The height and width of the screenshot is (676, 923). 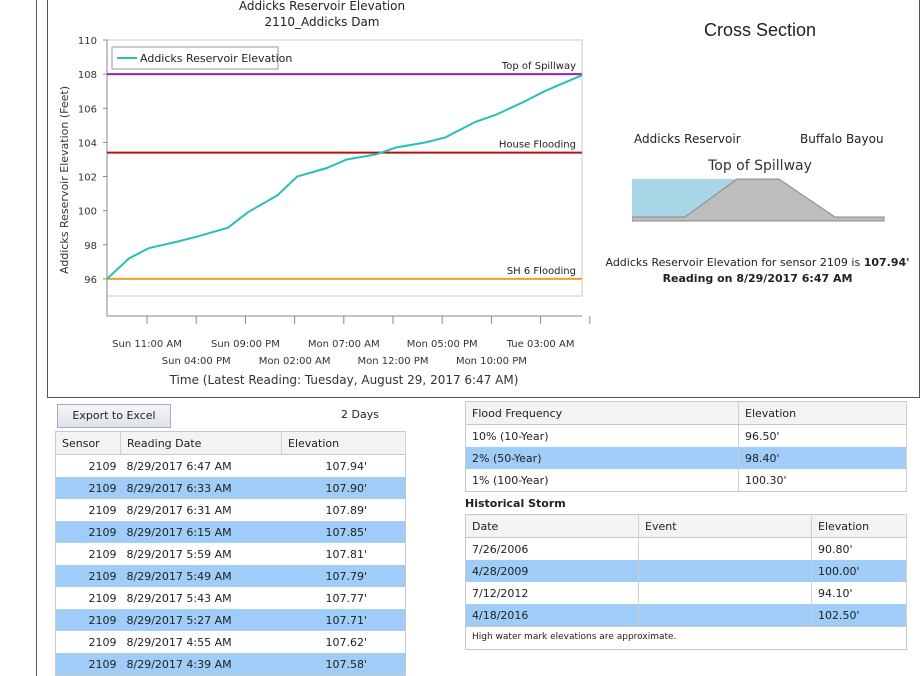 I want to click on table-cell: 10% (10-Year), so click(x=602, y=435).